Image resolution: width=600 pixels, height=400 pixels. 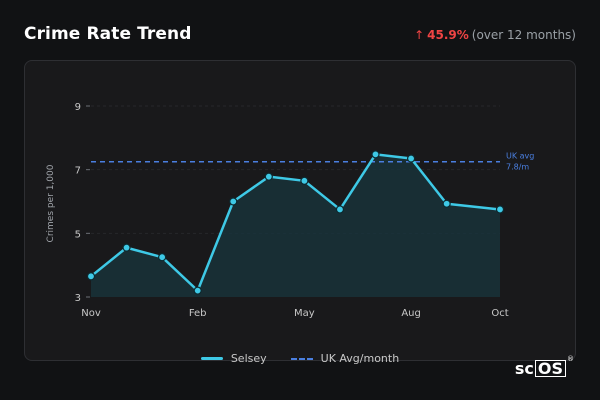 I want to click on legend-item-uk-avg: UK Avg/month, so click(x=345, y=358).